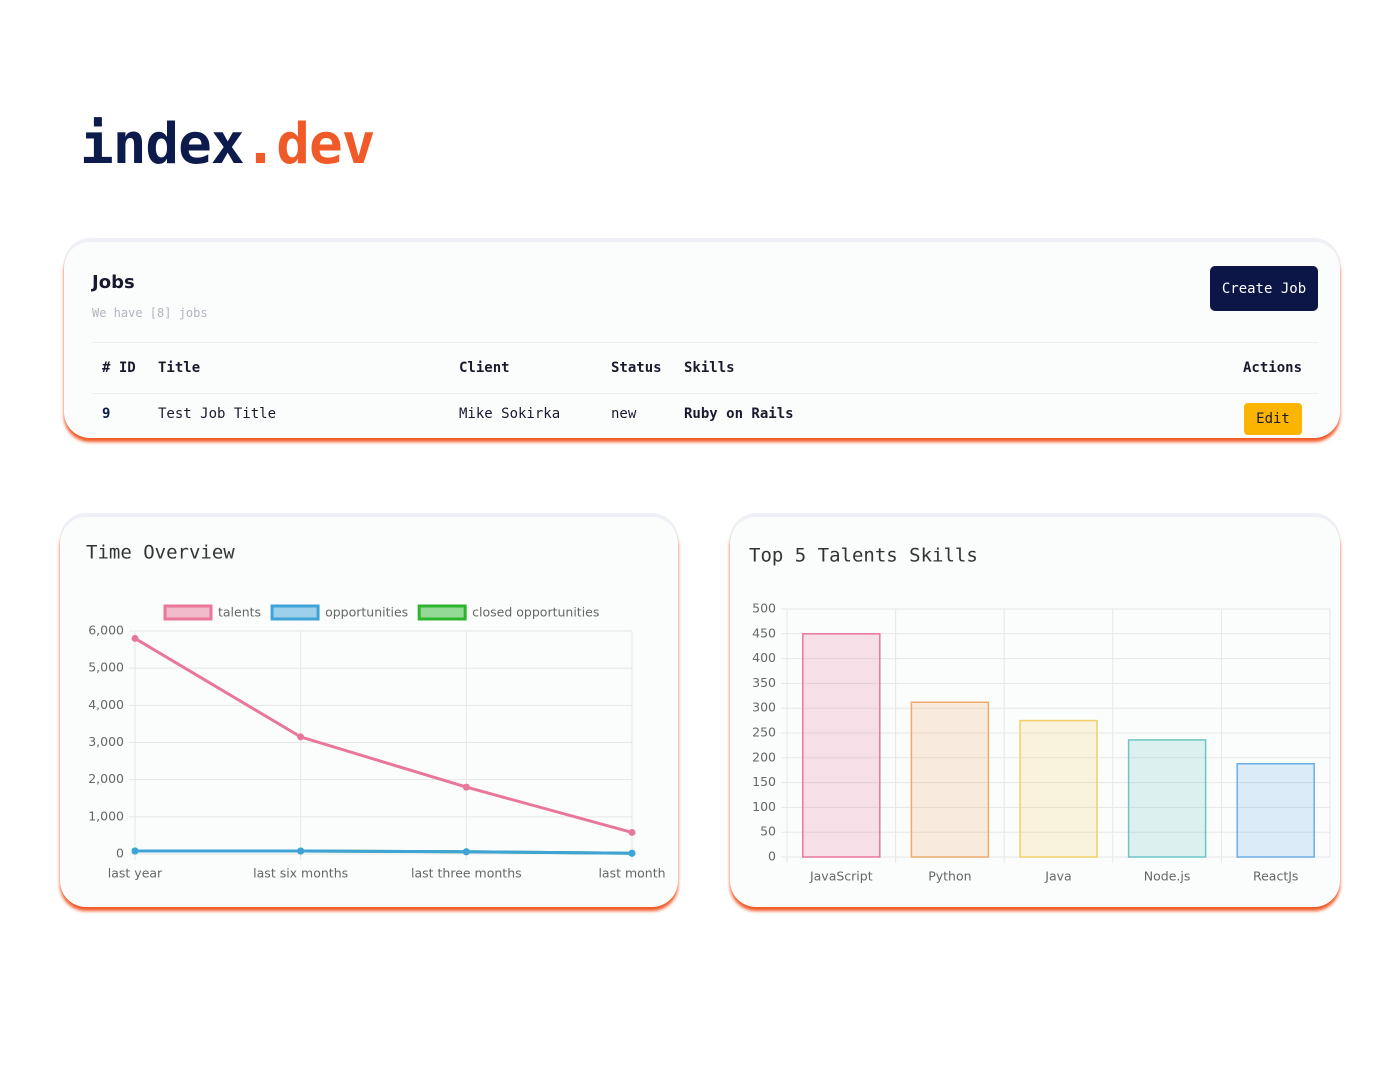 This screenshot has width=1400, height=1080. Describe the element at coordinates (1167, 876) in the screenshot. I see `x-tick-label: Node.js` at that location.